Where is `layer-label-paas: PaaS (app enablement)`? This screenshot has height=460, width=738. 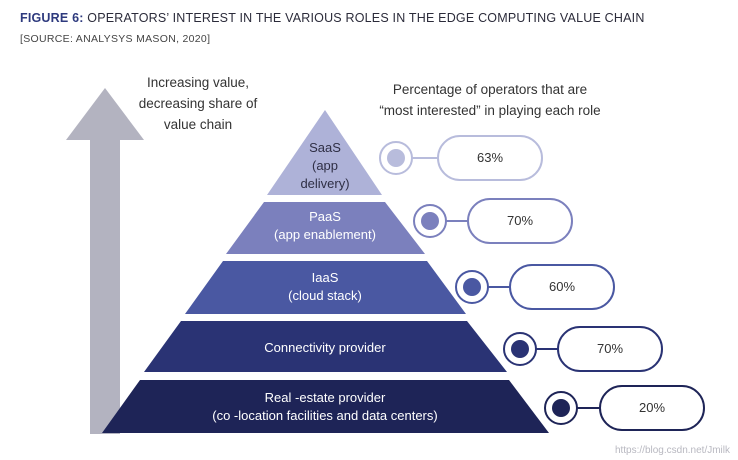
layer-label-paas: PaaS (app enablement) is located at coordinates (325, 226).